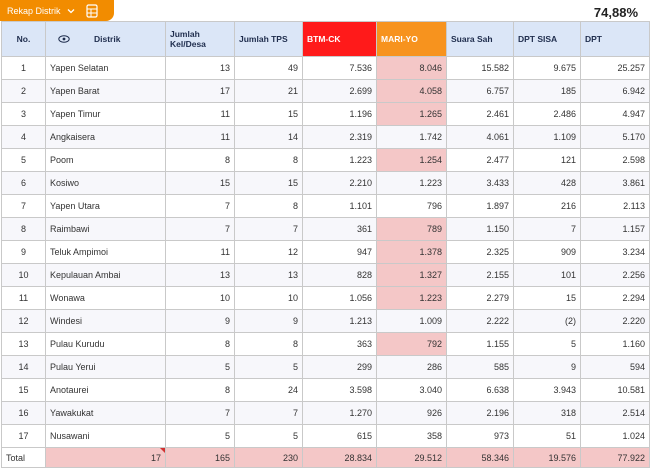 This screenshot has width=650, height=468. I want to click on cell-tps: 21, so click(268, 91).